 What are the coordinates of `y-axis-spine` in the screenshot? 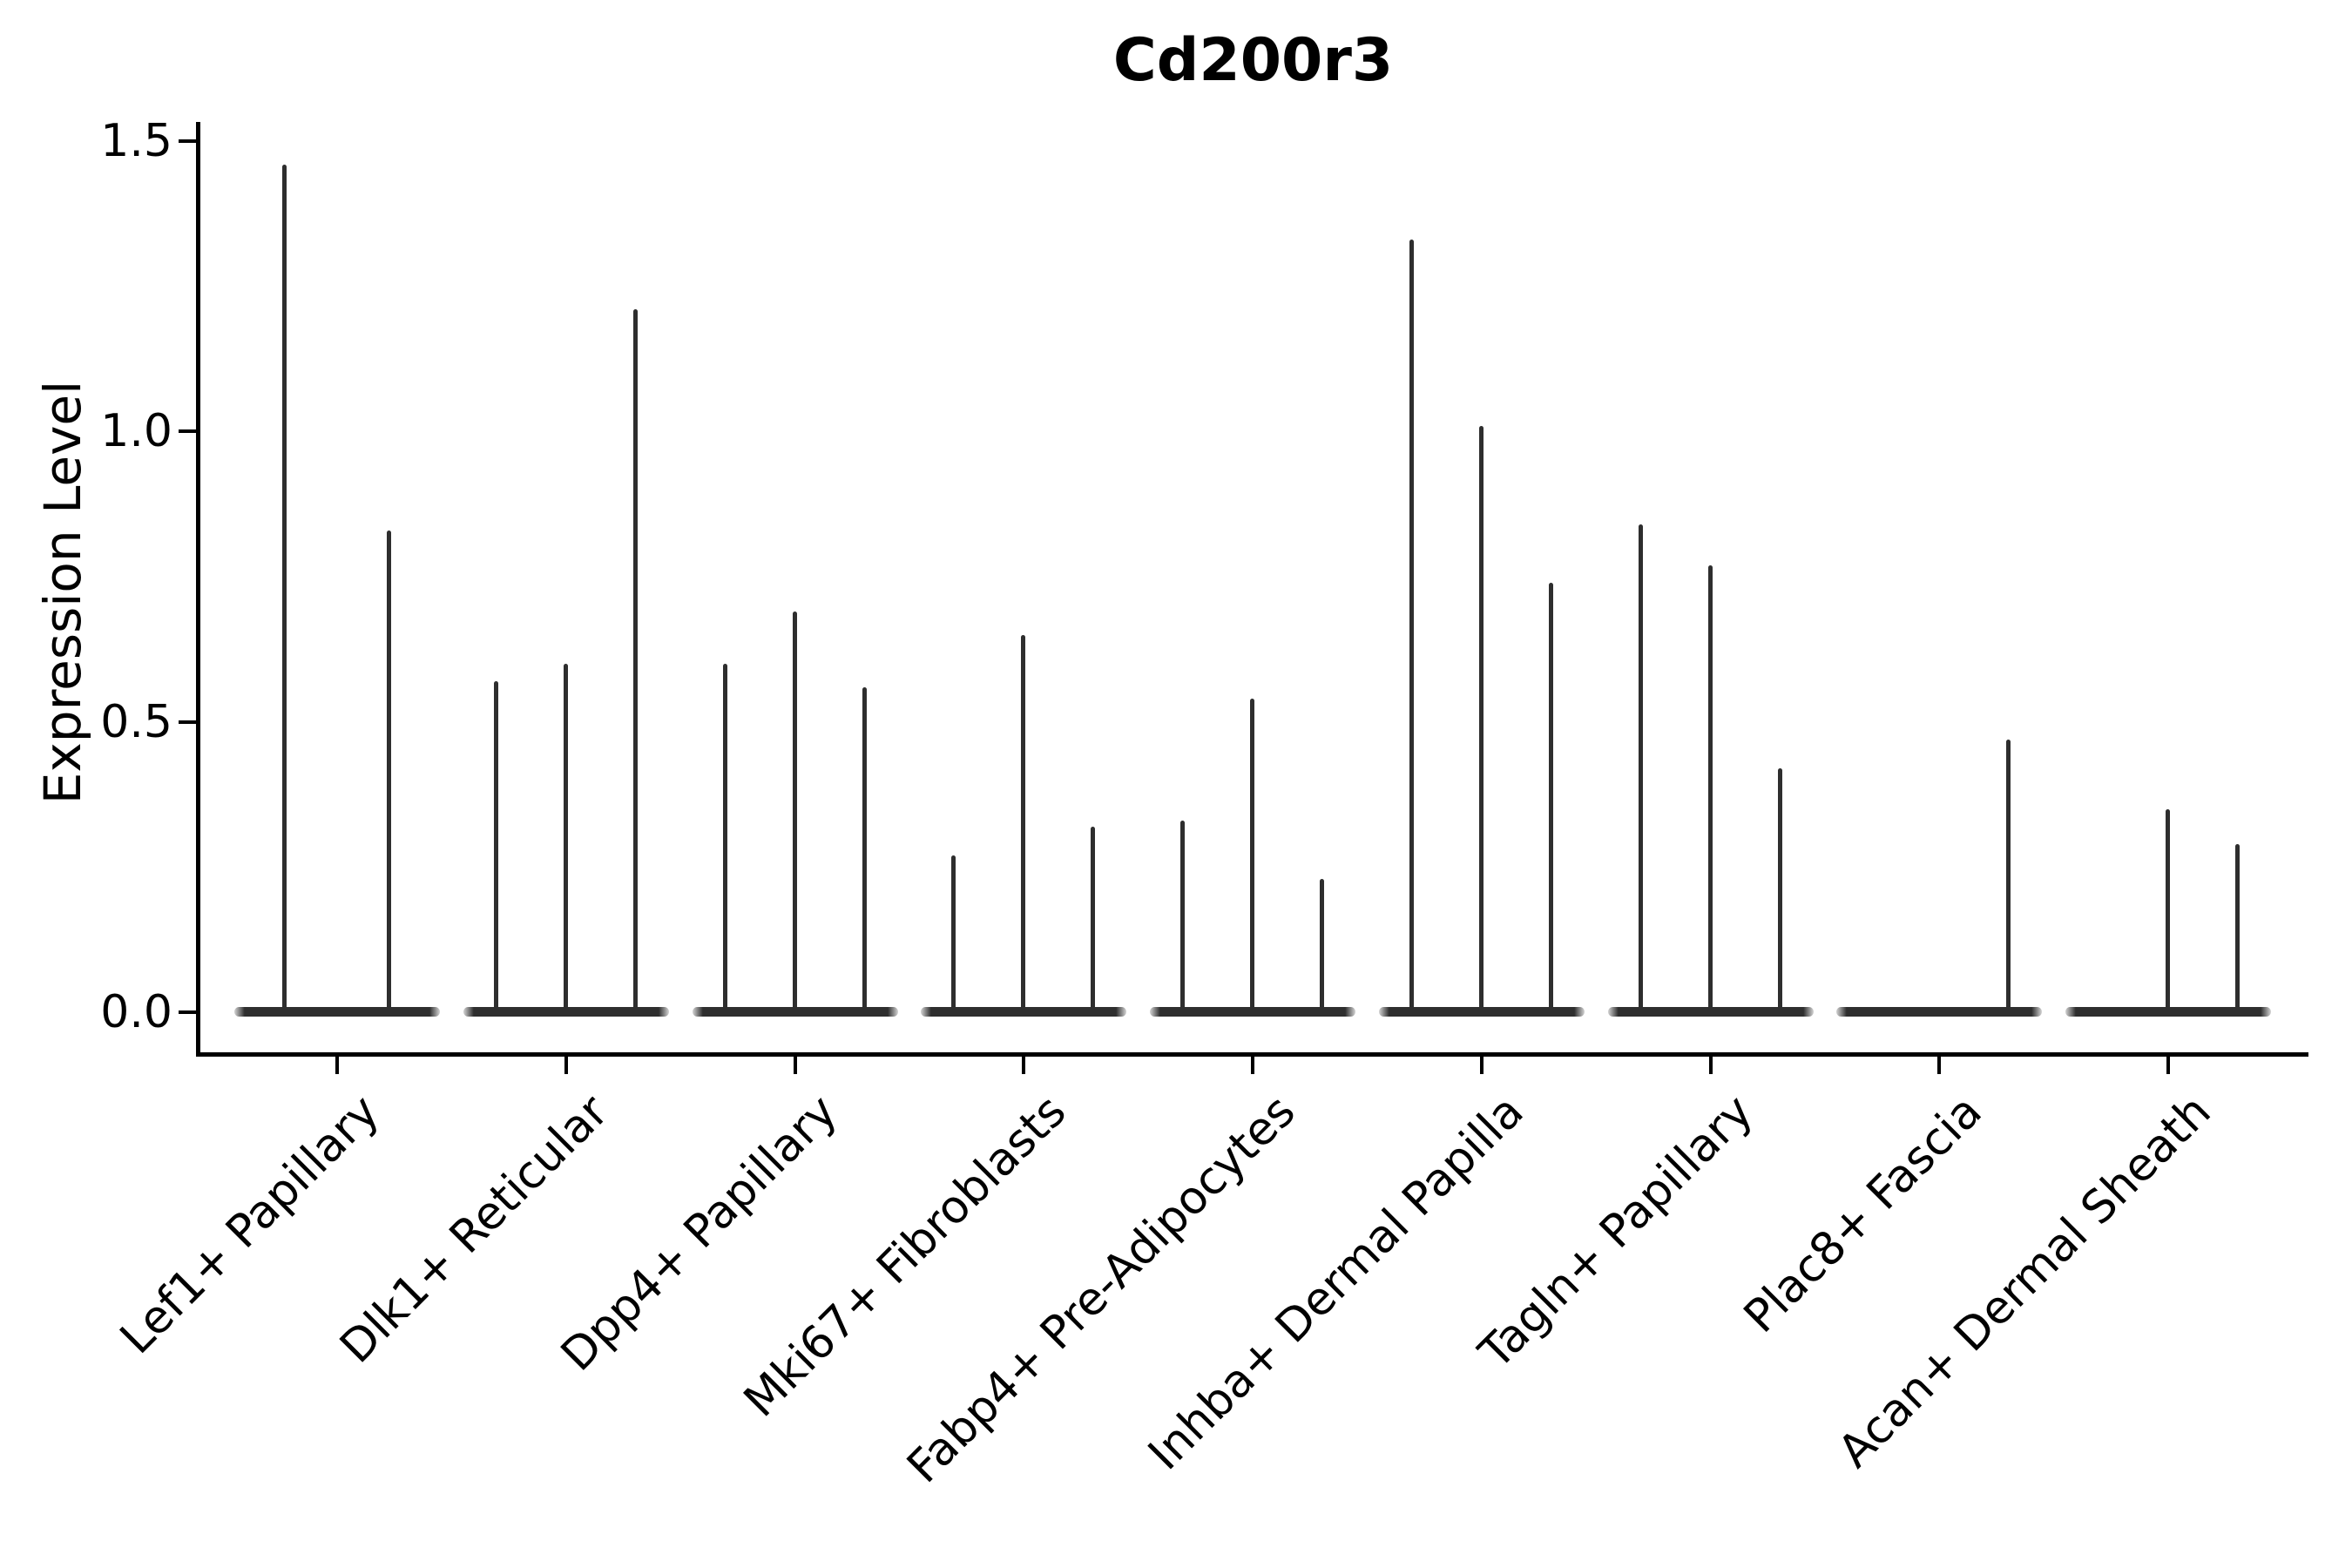 It's located at (198, 589).